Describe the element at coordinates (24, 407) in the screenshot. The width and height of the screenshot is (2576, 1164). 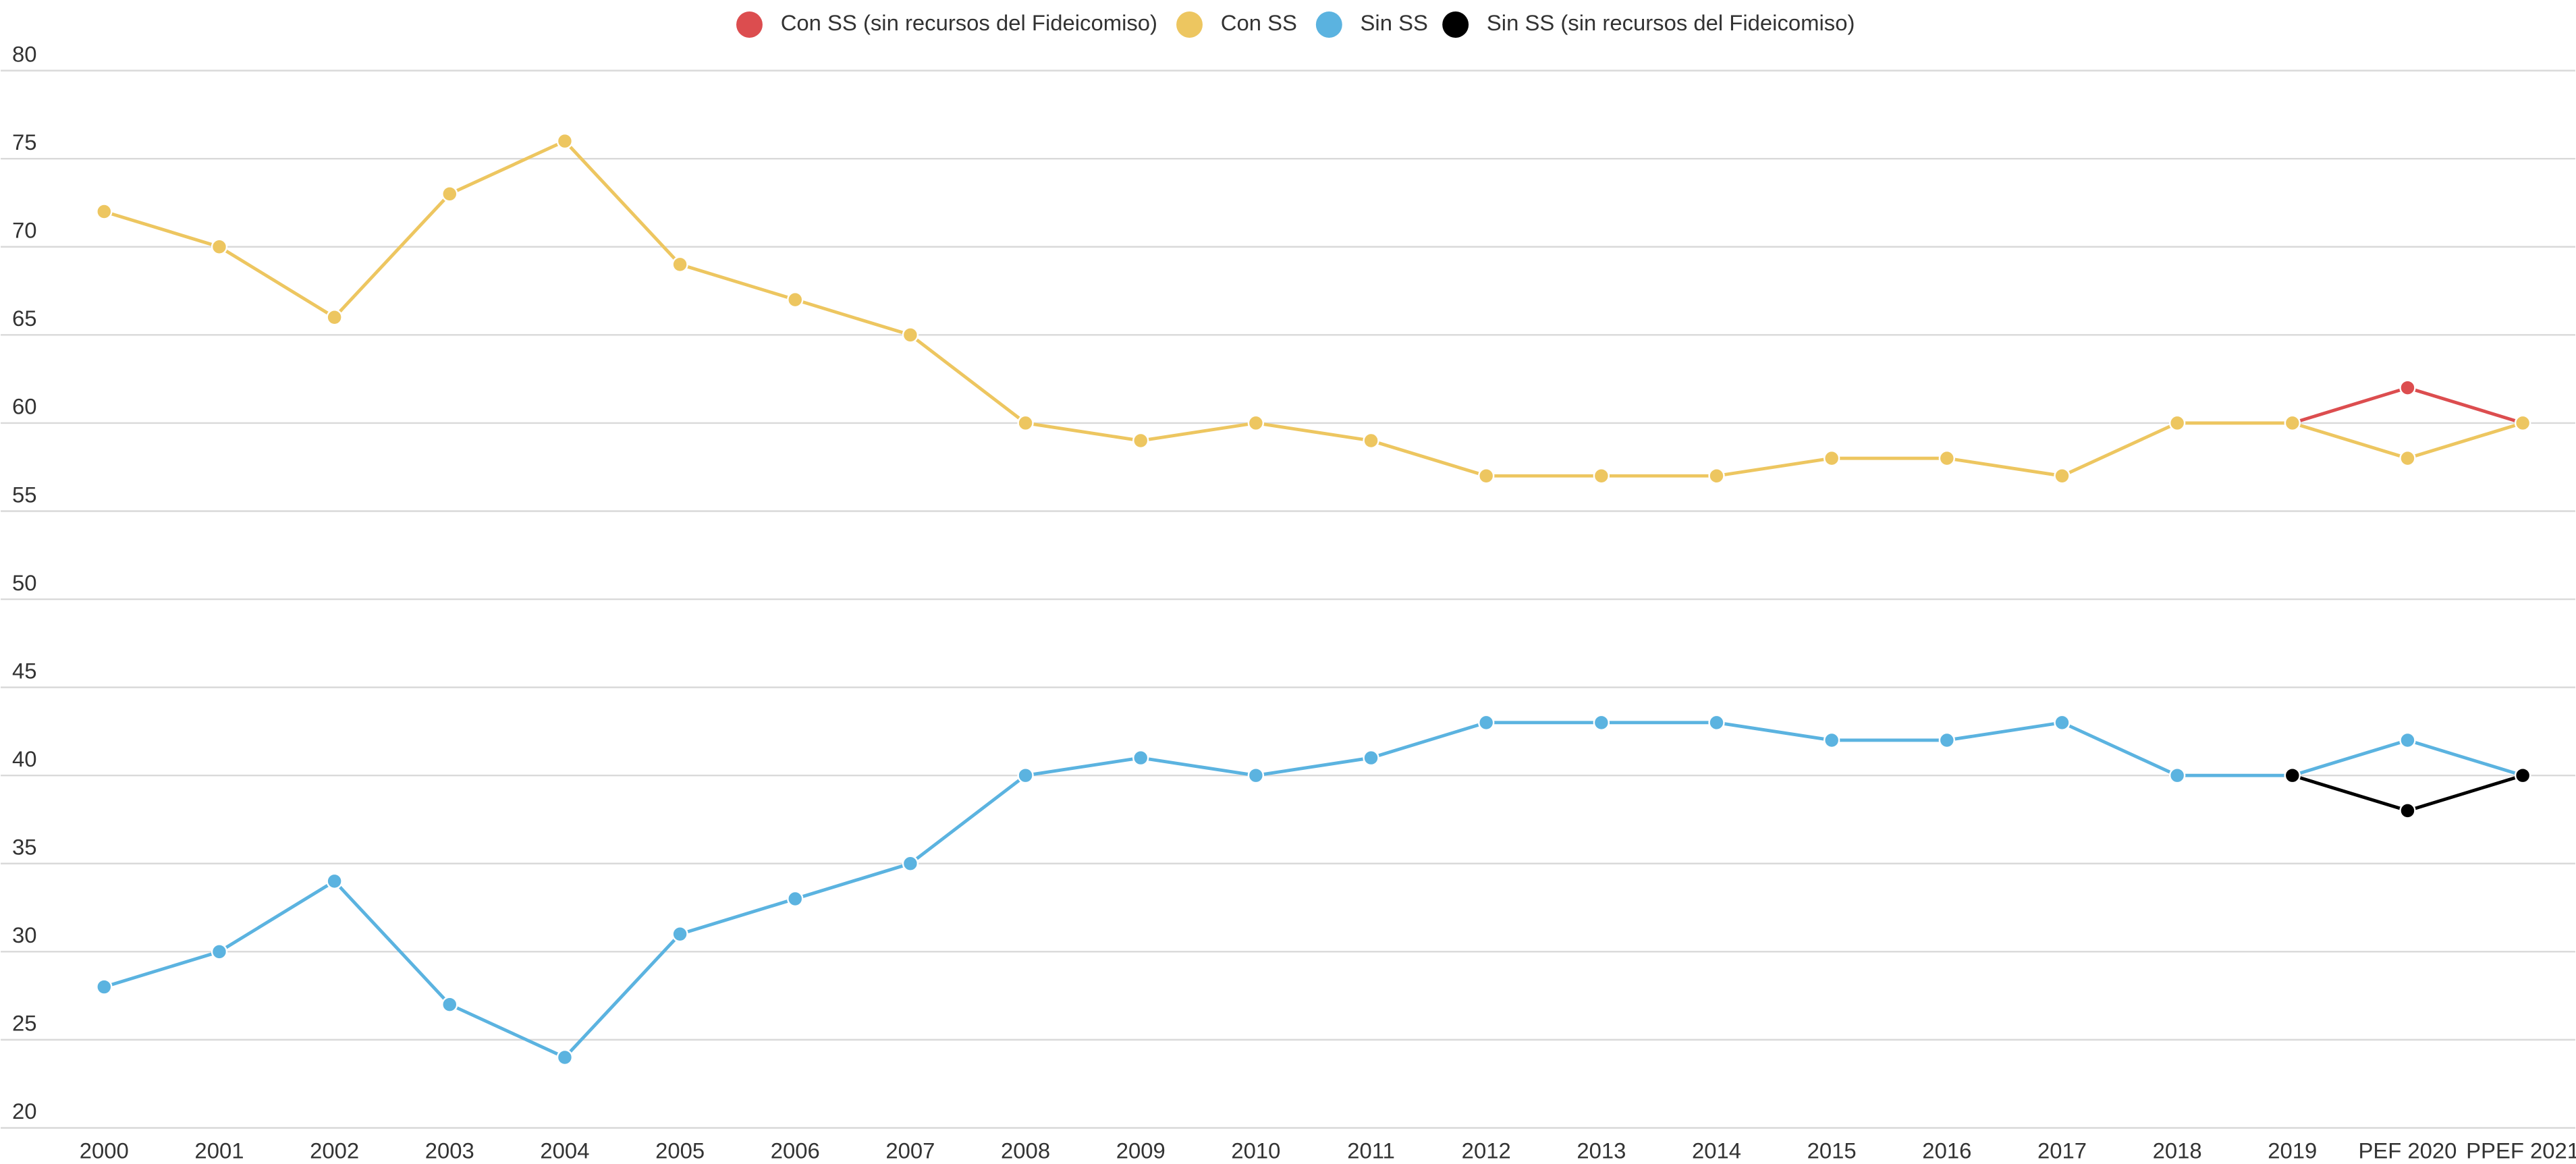
I see `y-tick-label: 60` at that location.